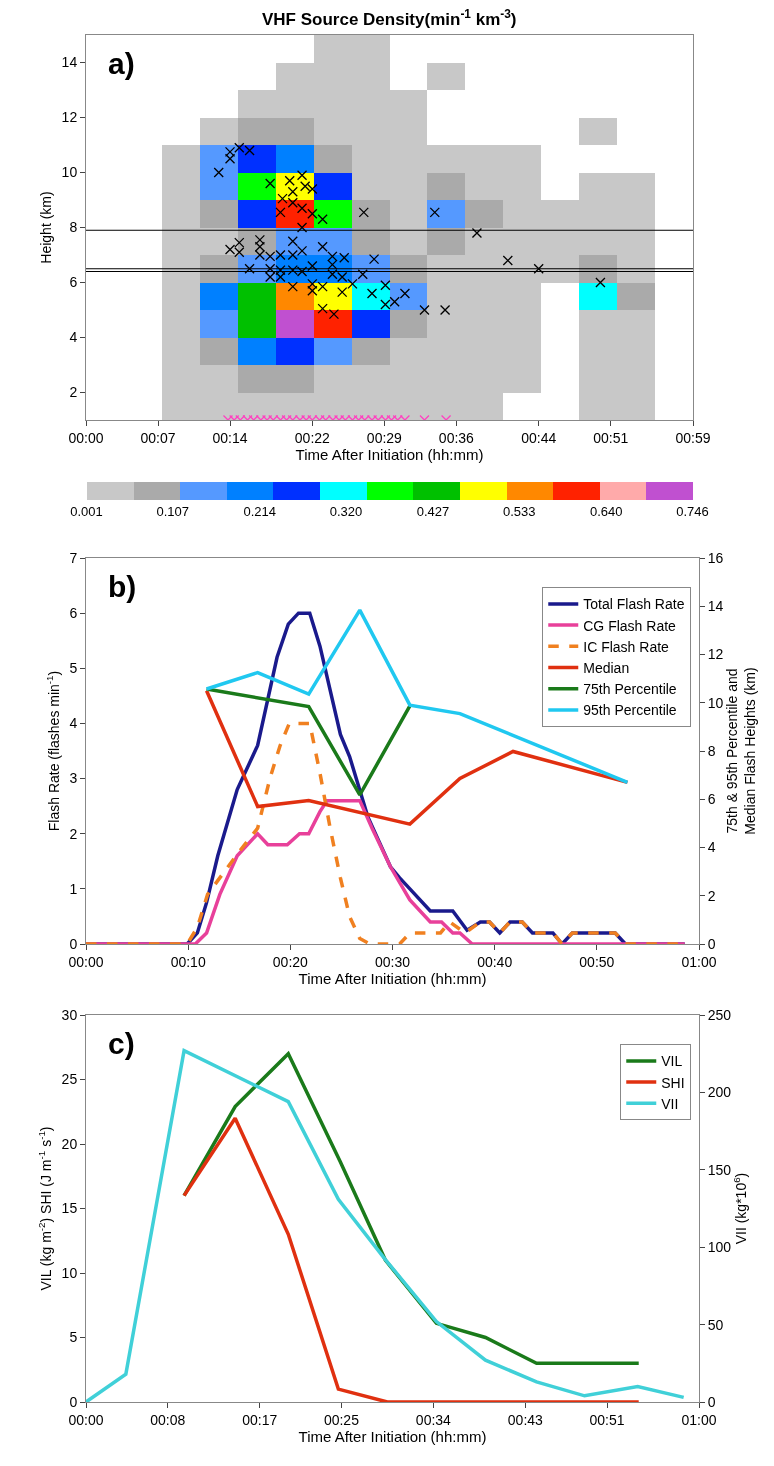 This screenshot has width=774, height=1466. Describe the element at coordinates (69, 62) in the screenshot. I see `y-tick-label: 14` at that location.